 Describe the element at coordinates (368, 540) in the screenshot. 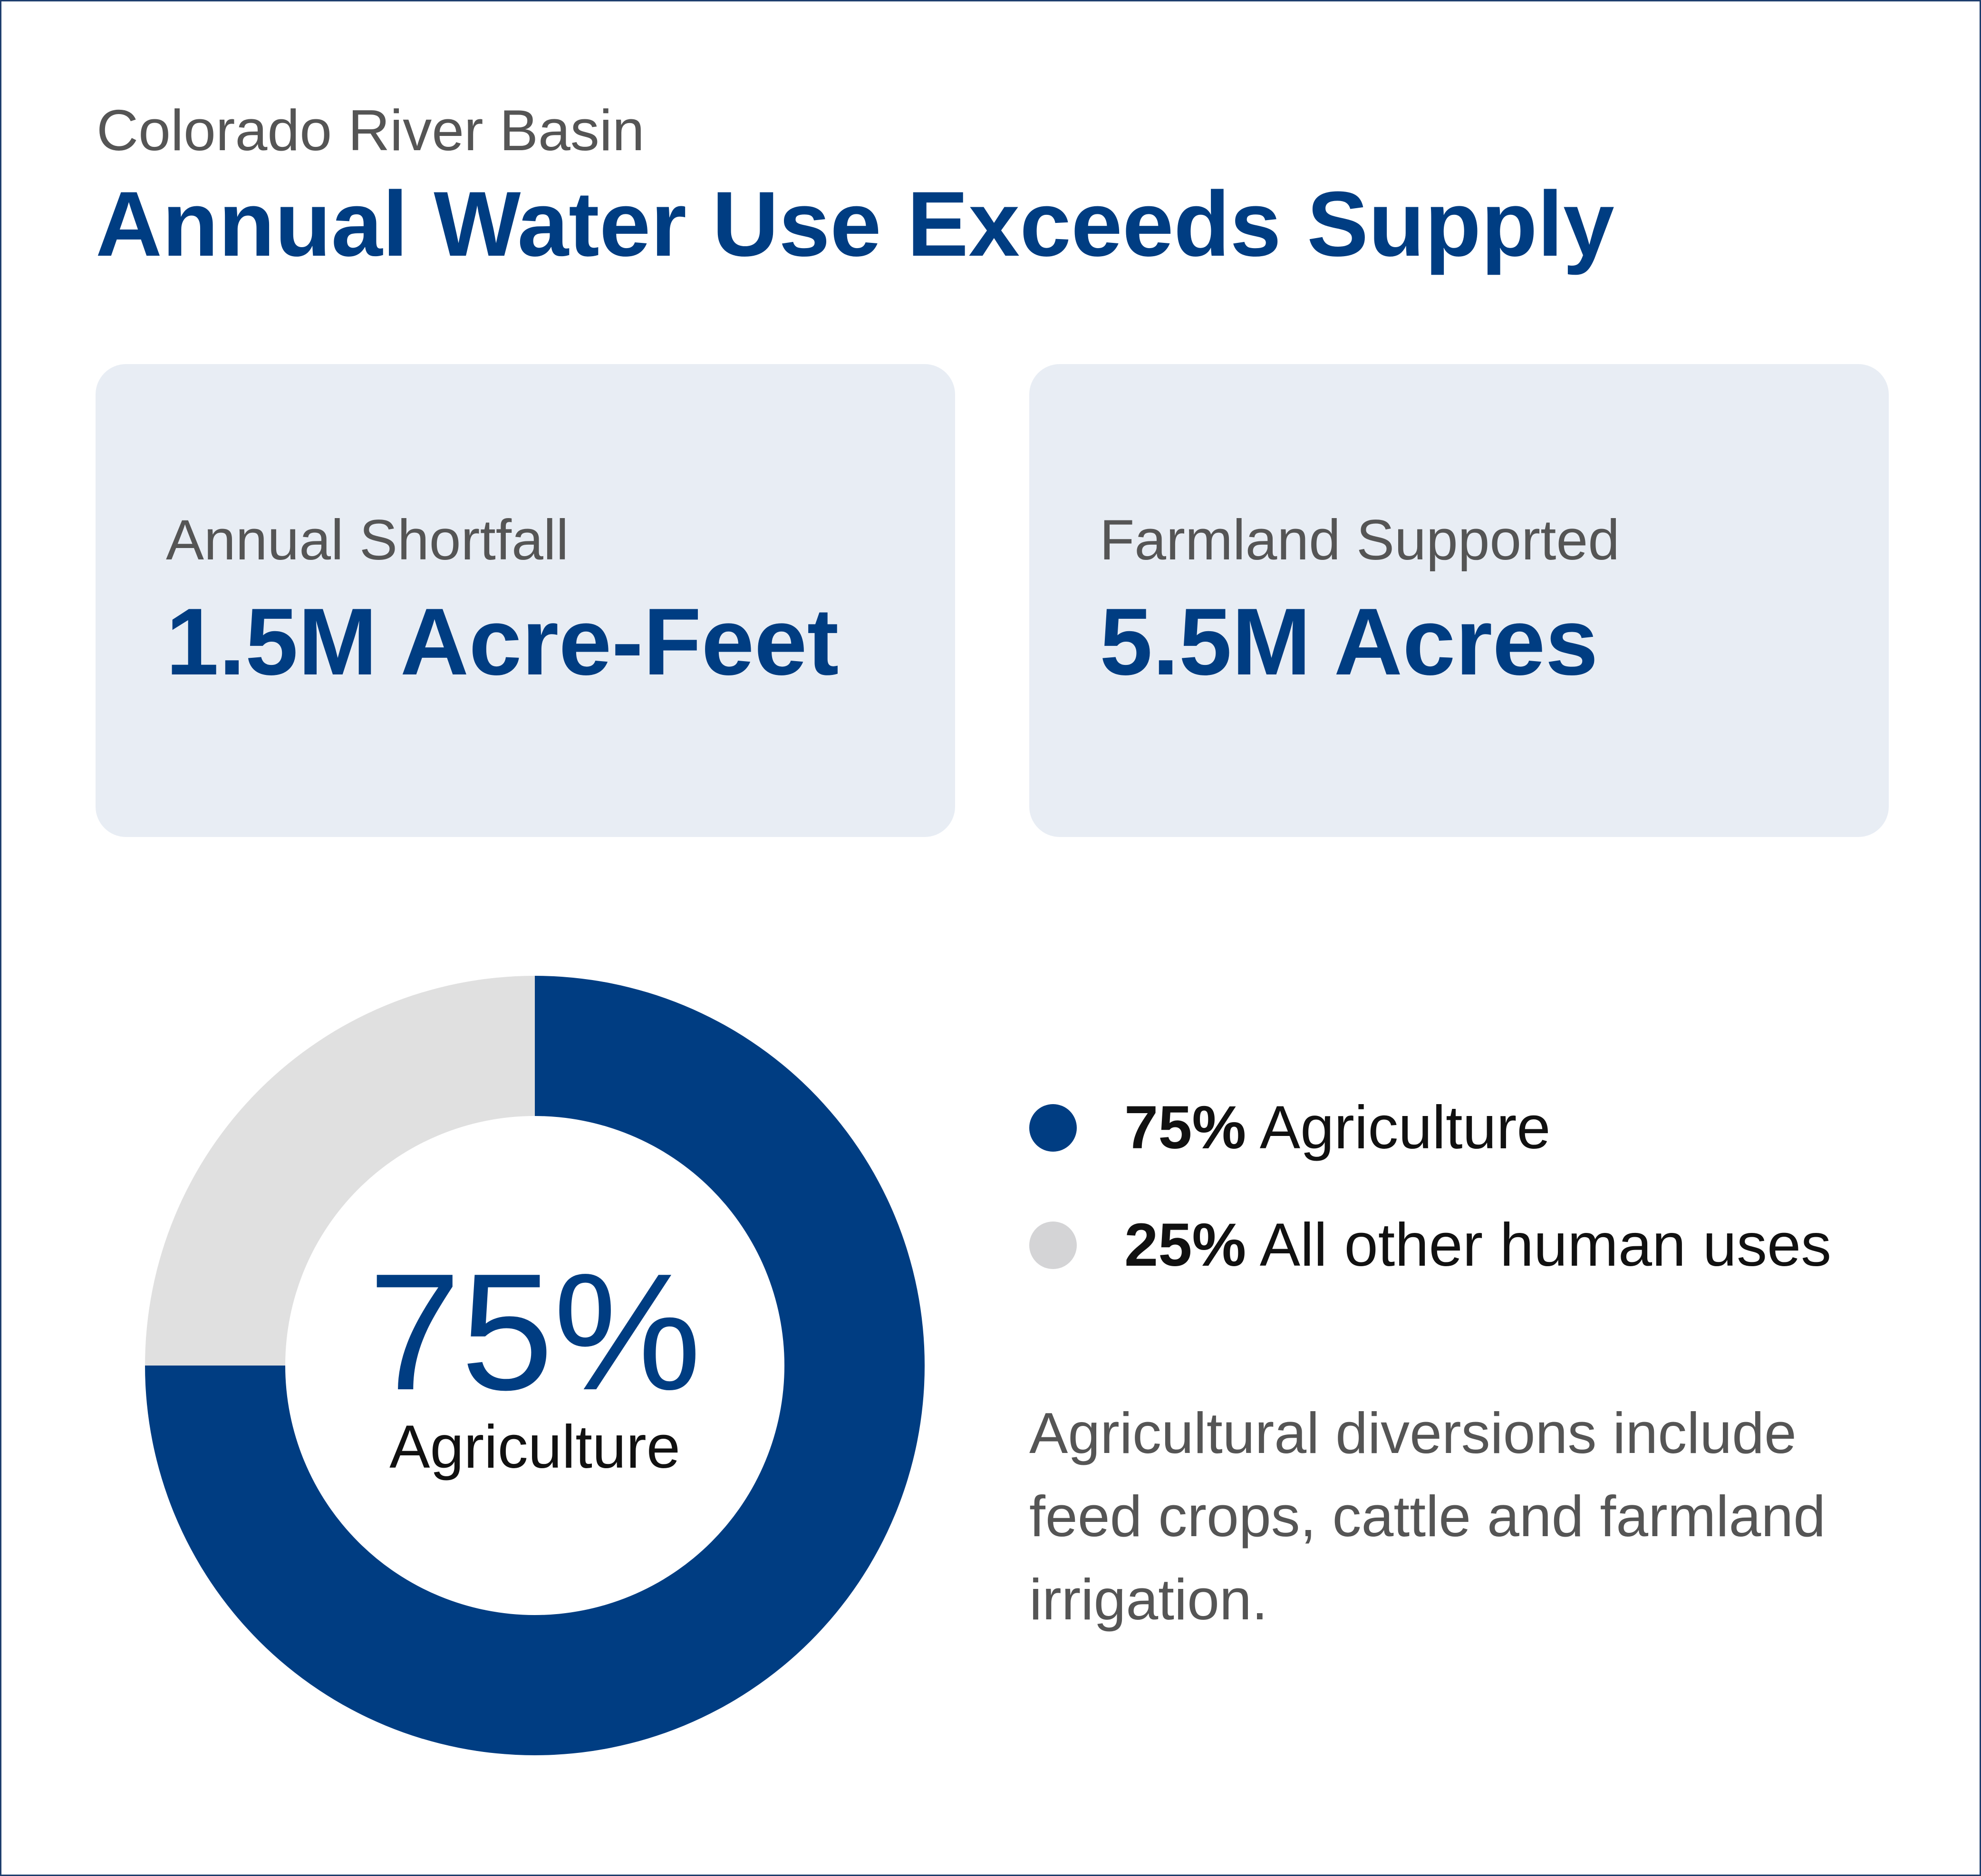

I see `stat-label: Annual Shortfall` at that location.